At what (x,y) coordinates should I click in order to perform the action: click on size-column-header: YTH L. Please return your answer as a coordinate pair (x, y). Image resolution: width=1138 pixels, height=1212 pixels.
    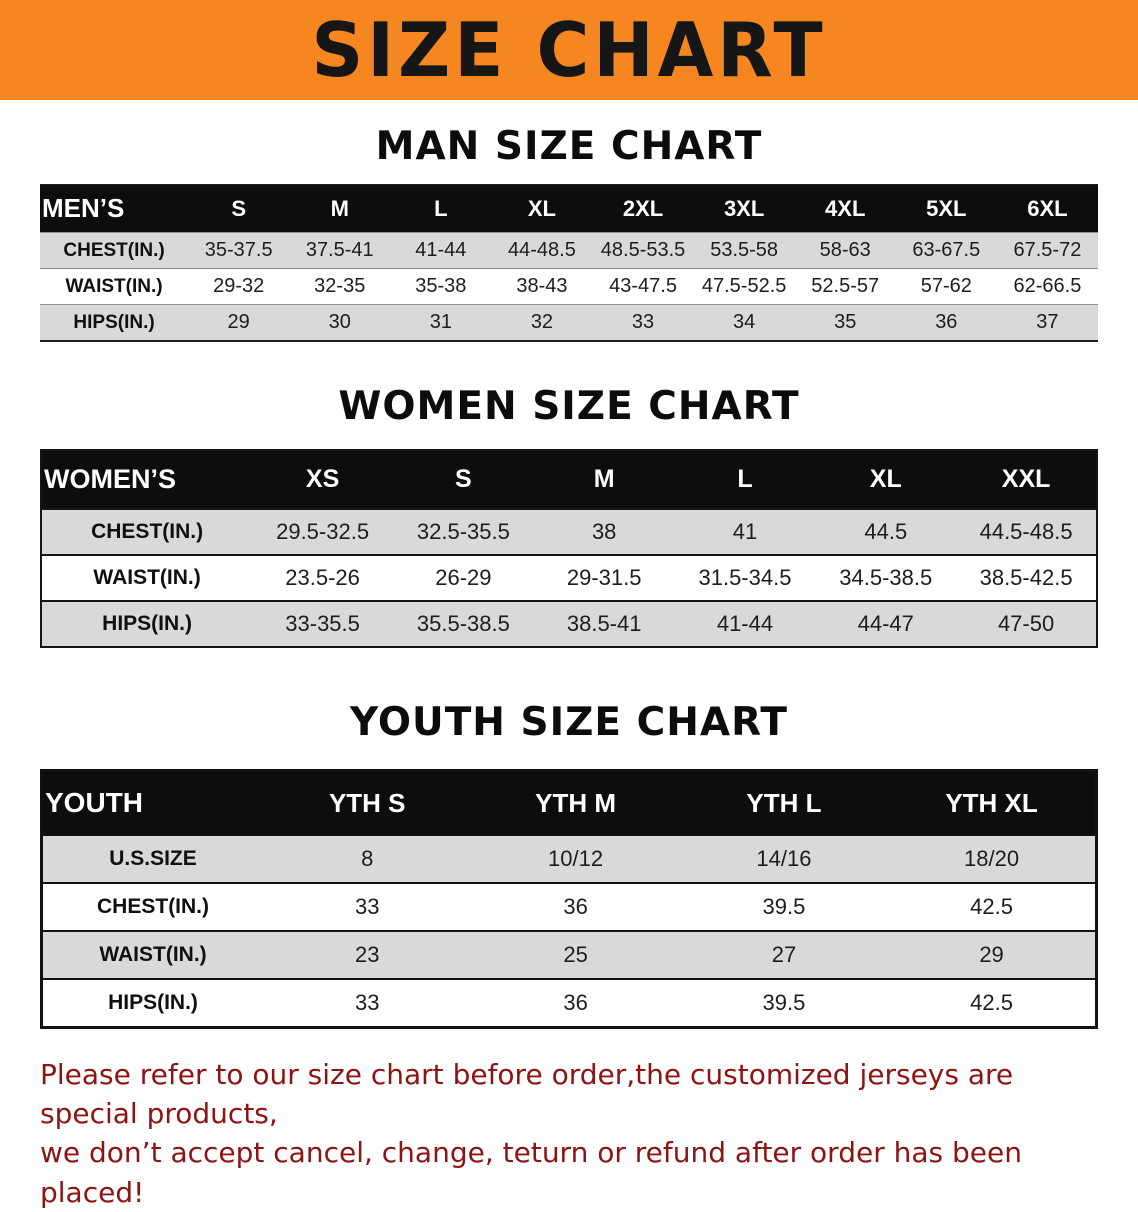
    Looking at the image, I should click on (784, 802).